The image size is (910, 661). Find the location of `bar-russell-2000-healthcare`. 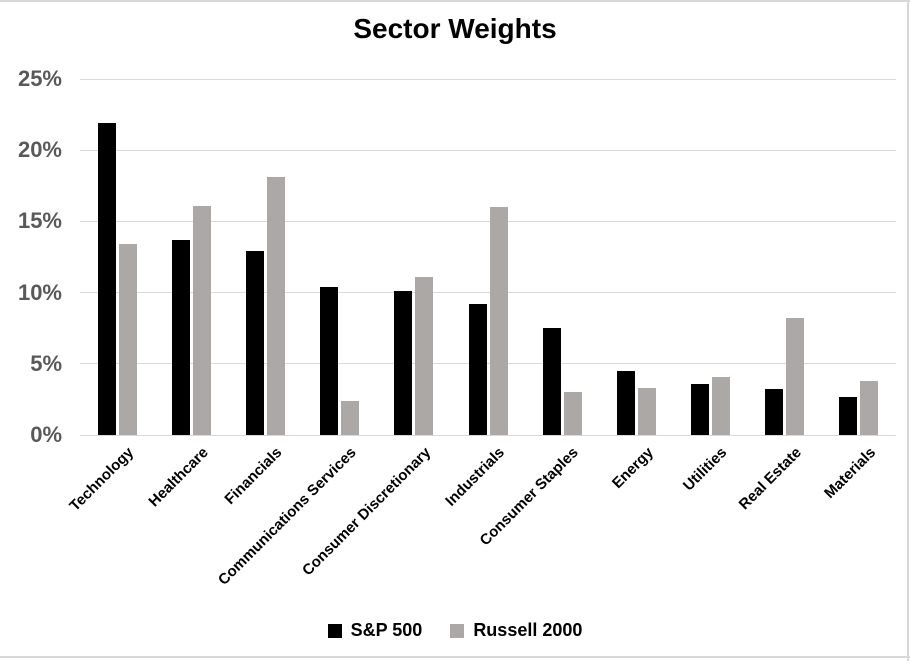

bar-russell-2000-healthcare is located at coordinates (201, 320).